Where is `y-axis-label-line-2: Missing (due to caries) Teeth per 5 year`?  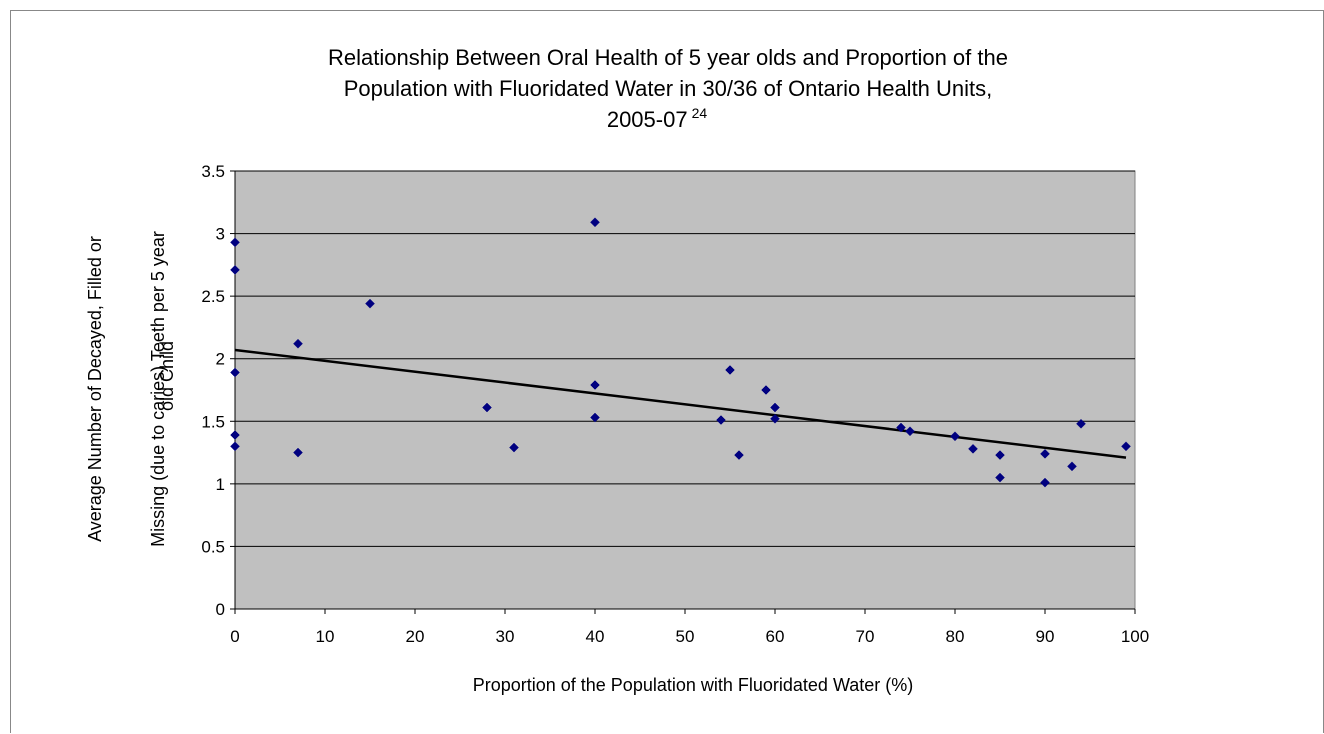
y-axis-label-line-2: Missing (due to caries) Teeth per 5 year is located at coordinates (158, 389).